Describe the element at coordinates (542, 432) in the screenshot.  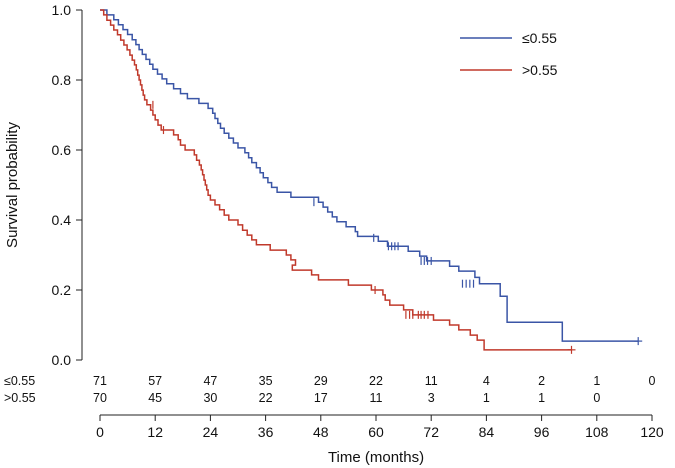
I see `x-tick-label: 96` at that location.